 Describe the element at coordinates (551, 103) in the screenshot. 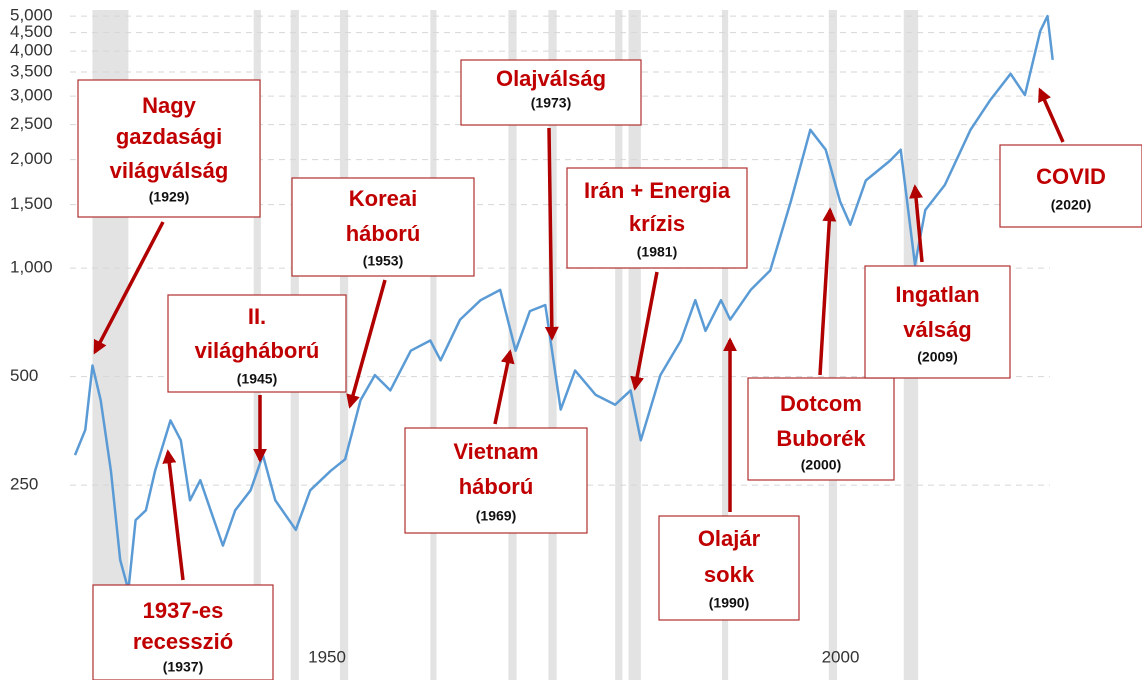

I see `annotation-year: (1973)` at that location.